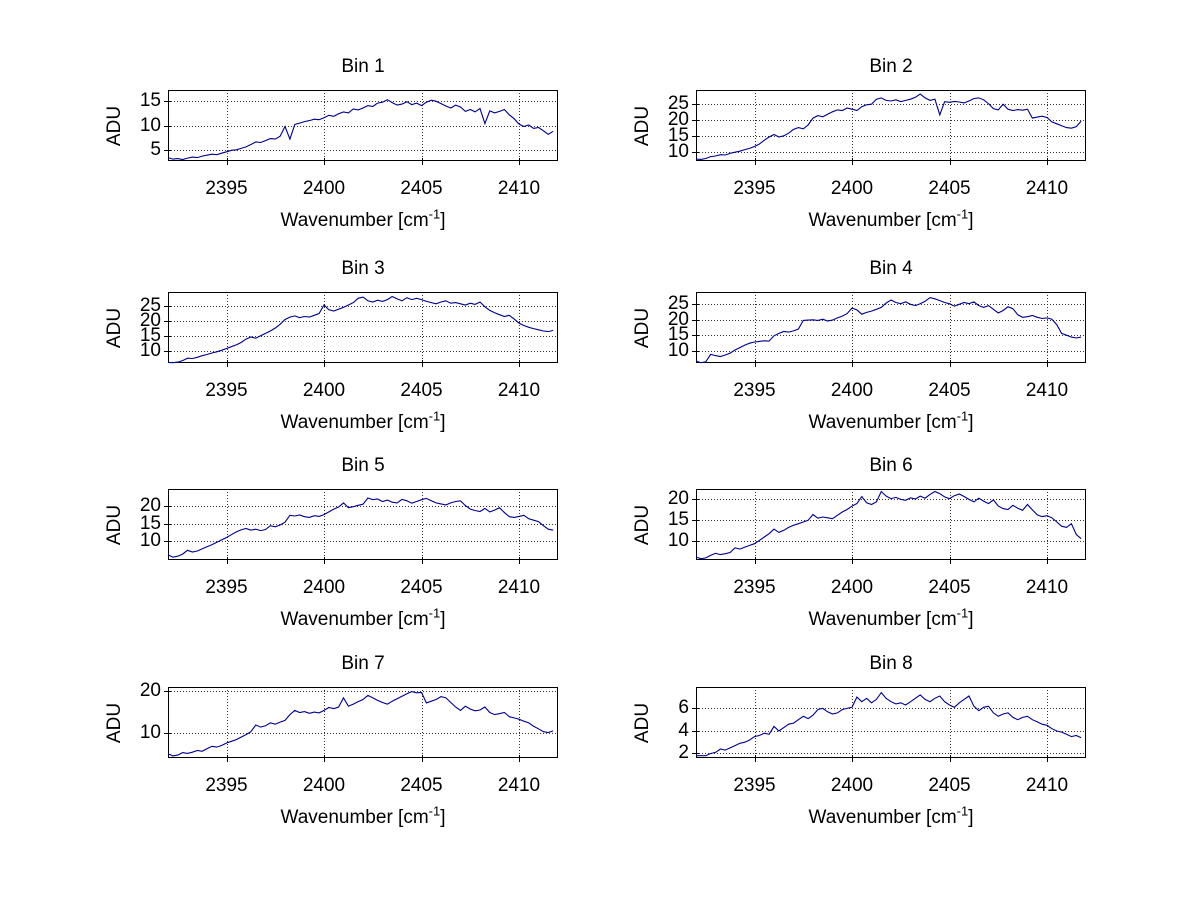 This screenshot has width=1200, height=901. What do you see at coordinates (363, 465) in the screenshot?
I see `subplot-title: Bin 5` at bounding box center [363, 465].